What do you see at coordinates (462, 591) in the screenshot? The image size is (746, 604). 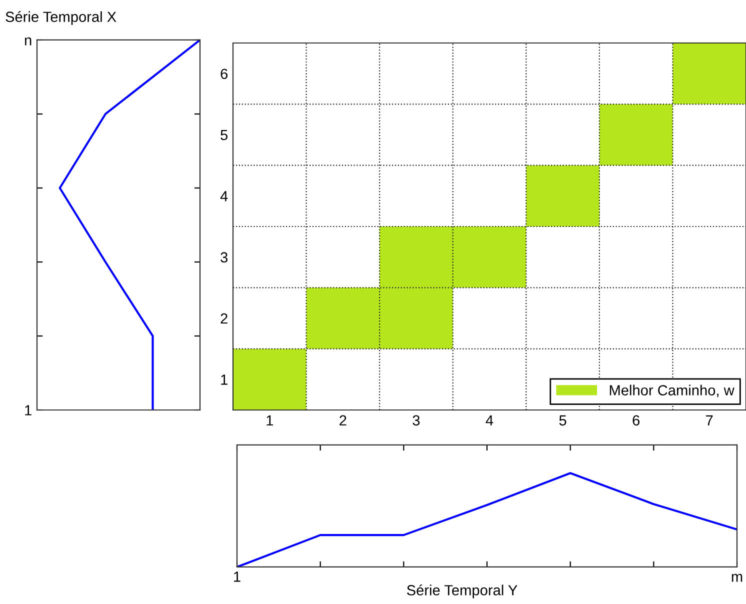 I see `x-axis-title: Série Temporal Y` at bounding box center [462, 591].